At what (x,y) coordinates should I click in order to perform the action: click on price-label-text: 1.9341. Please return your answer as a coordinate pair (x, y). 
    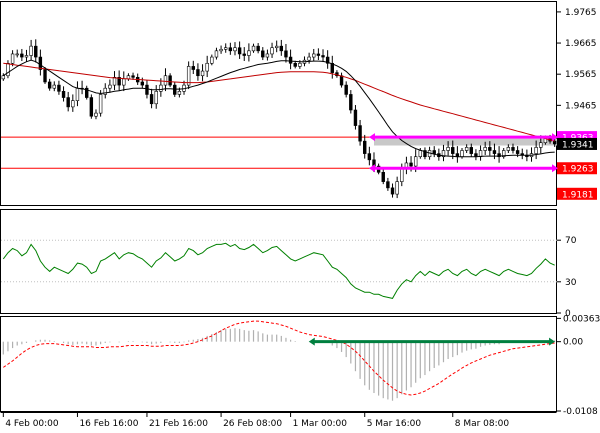
    Looking at the image, I should click on (578, 145).